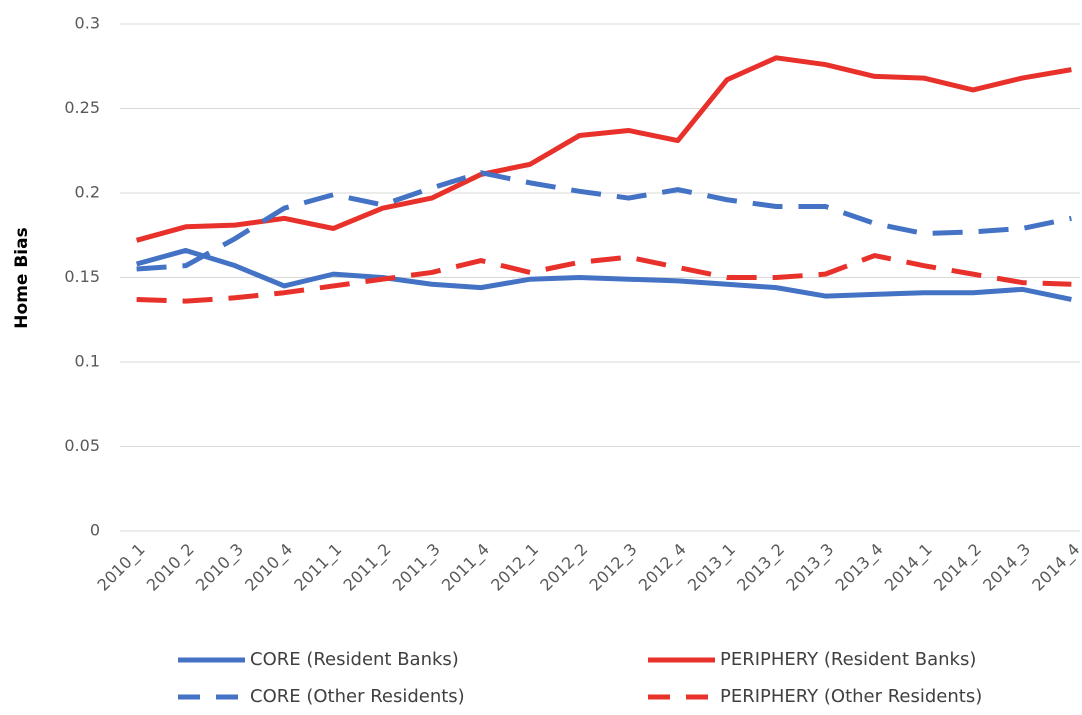 The height and width of the screenshot is (715, 1082). Describe the element at coordinates (466, 568) in the screenshot. I see `x-tick-label: 2011_4` at that location.